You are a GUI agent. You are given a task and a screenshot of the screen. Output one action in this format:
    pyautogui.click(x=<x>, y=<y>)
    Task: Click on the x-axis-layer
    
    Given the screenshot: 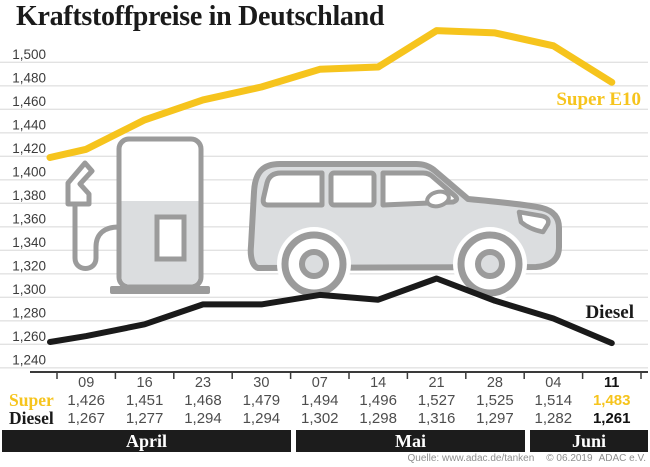 What is the action you would take?
    pyautogui.click(x=339, y=375)
    